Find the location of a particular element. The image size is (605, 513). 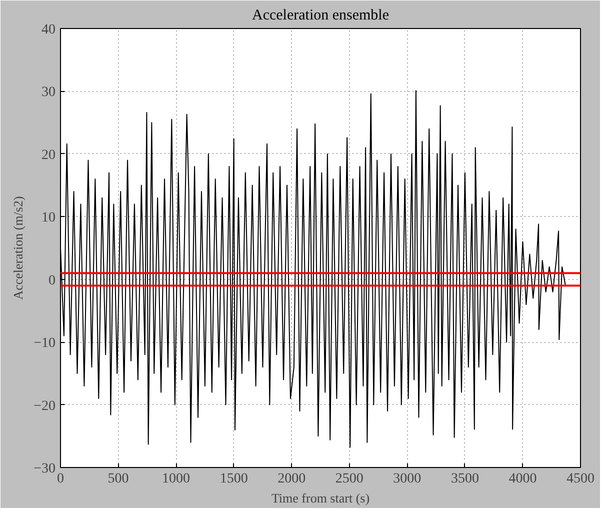

y-tick-label: 40 is located at coordinates (49, 30).